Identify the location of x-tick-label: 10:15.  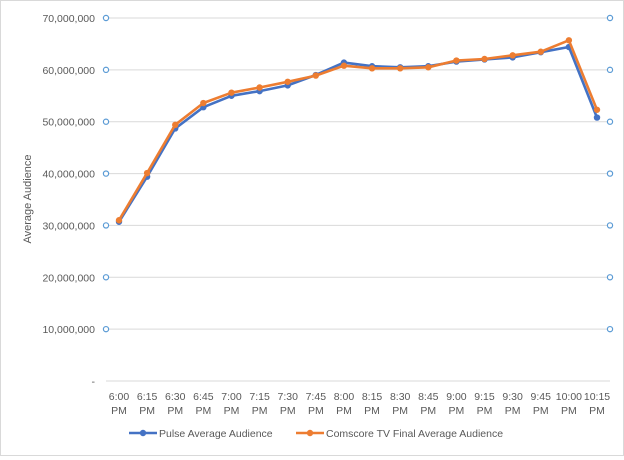
(597, 397).